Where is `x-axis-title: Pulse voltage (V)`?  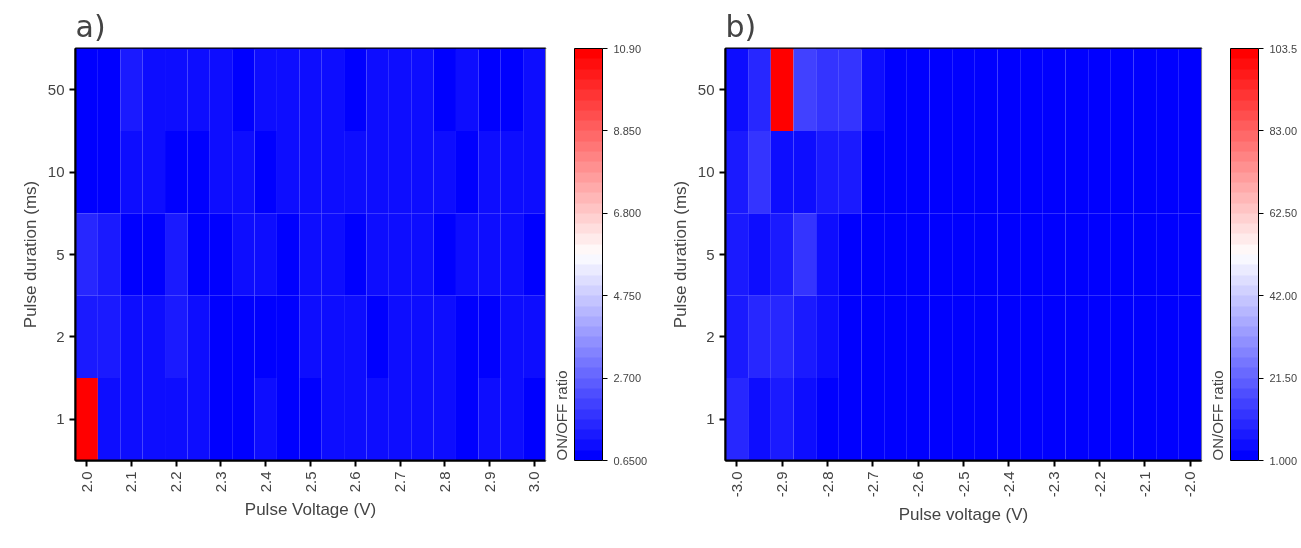 x-axis-title: Pulse voltage (V) is located at coordinates (963, 515).